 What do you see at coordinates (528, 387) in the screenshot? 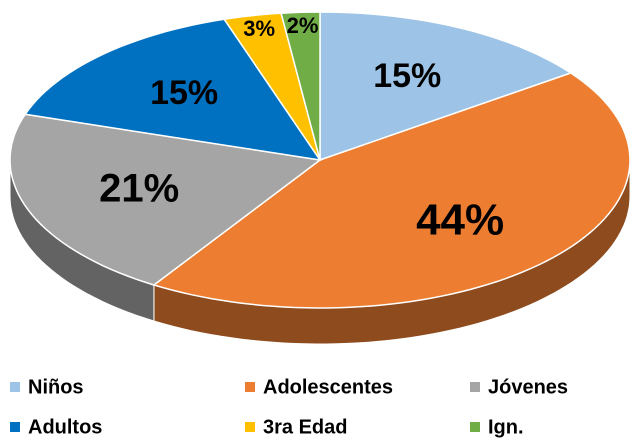
I see `legend-label: Jóvenes` at bounding box center [528, 387].